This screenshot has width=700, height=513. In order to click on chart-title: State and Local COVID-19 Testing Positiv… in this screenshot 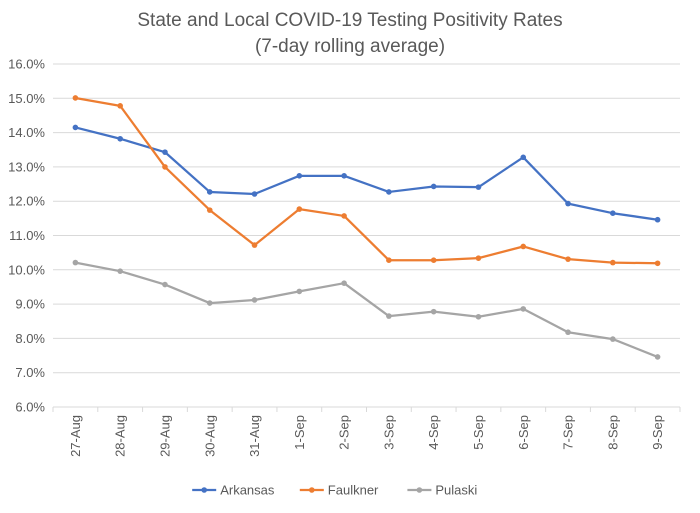, I will do `click(349, 20)`.